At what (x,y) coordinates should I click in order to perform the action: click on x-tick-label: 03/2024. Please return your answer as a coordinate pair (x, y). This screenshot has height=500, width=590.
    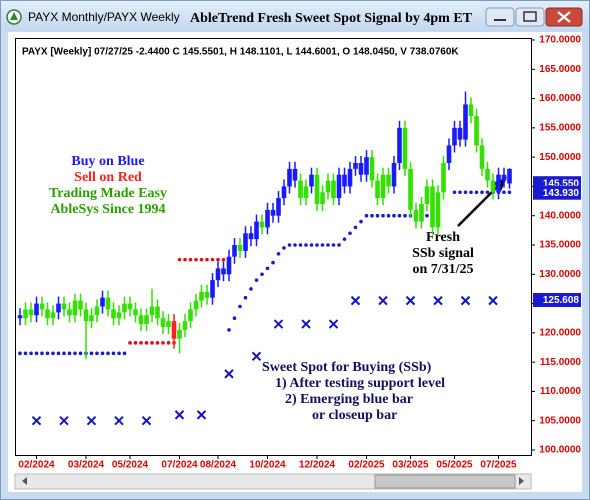
    Looking at the image, I should click on (86, 465).